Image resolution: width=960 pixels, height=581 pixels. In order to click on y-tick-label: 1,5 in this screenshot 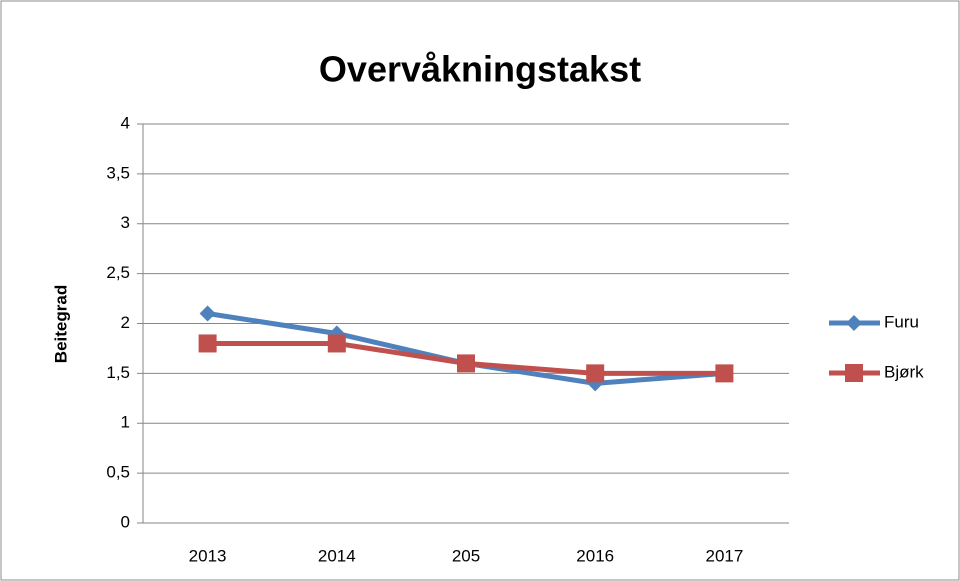, I will do `click(118, 372)`.